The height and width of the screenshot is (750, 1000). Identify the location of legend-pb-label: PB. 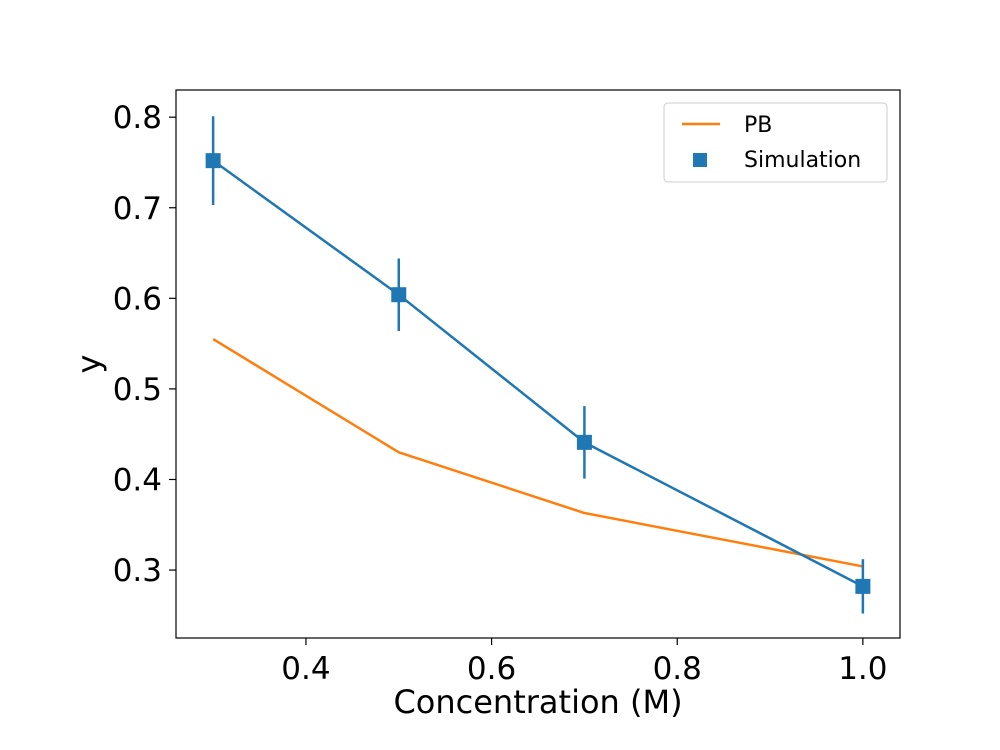
(758, 125).